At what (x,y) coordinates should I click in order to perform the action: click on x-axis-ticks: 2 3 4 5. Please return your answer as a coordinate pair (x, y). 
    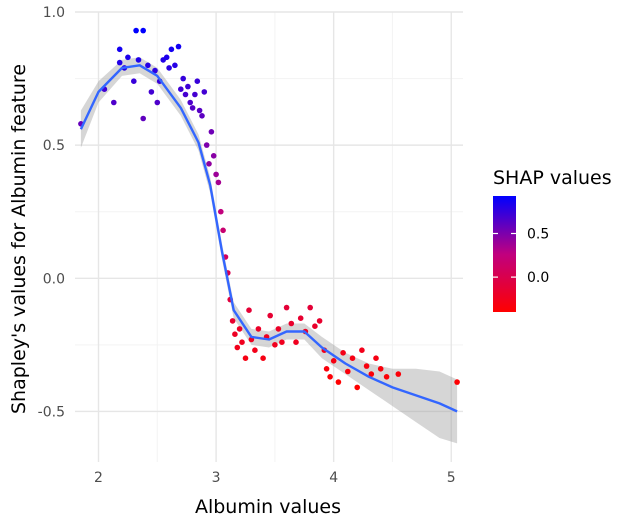
    Looking at the image, I should click on (275, 478).